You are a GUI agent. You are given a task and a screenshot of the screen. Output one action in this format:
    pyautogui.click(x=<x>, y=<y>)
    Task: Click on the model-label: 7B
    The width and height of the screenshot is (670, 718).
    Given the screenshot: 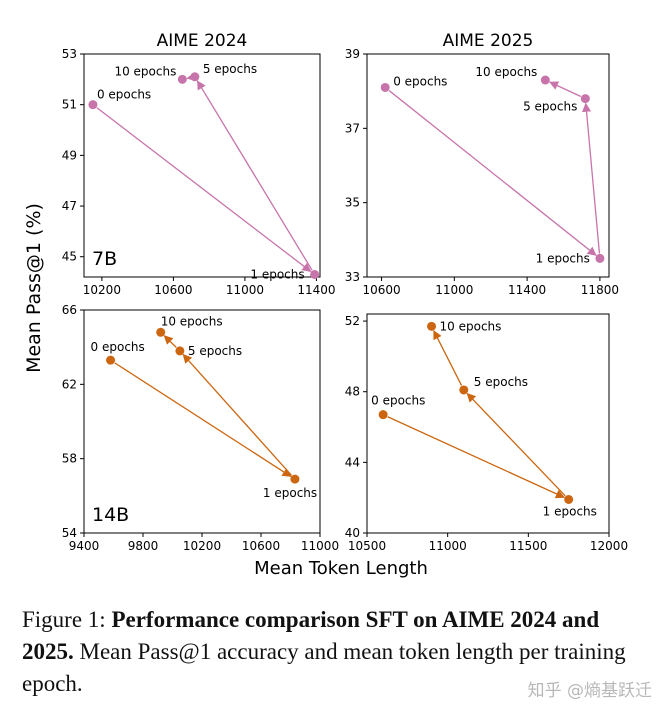 What is the action you would take?
    pyautogui.click(x=104, y=259)
    